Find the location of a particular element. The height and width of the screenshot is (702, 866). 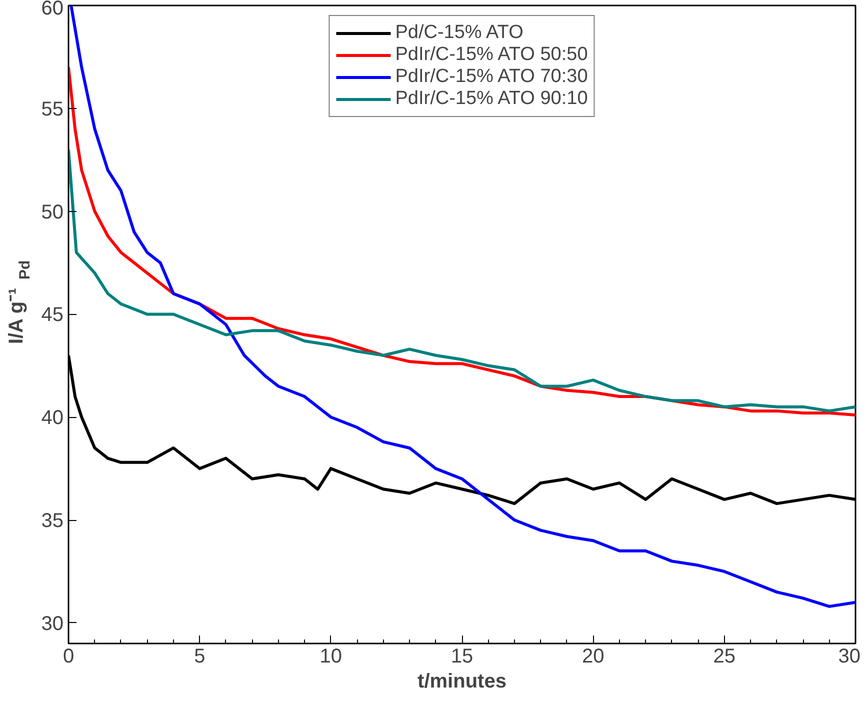

y-tick-label: 35 is located at coordinates (52, 521).